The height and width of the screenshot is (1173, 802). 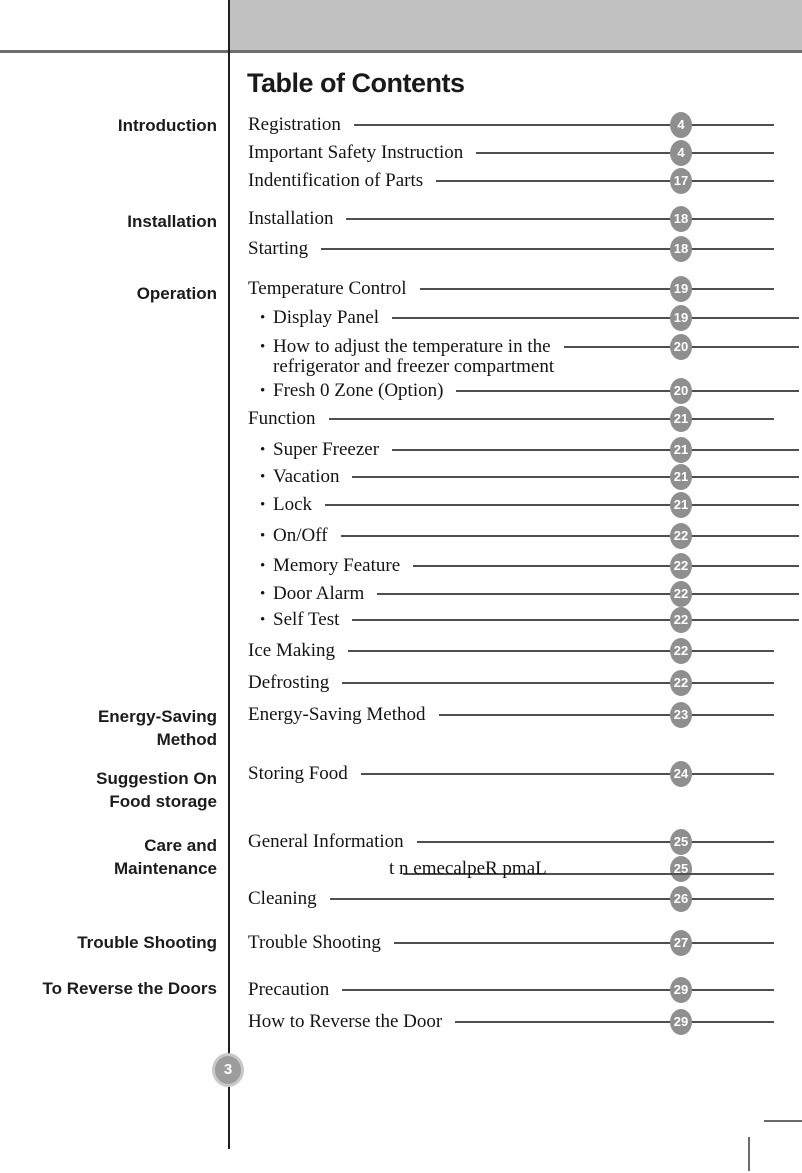 What do you see at coordinates (147, 942) in the screenshot?
I see `sidebar-section-label-line: Trouble Shooting` at bounding box center [147, 942].